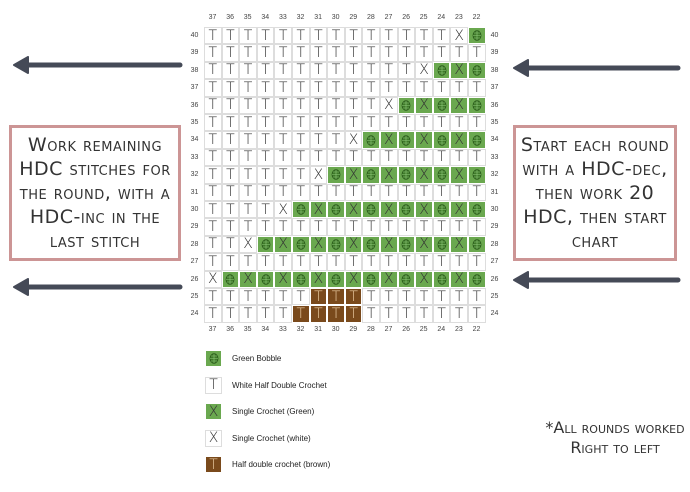 Image resolution: width=690 pixels, height=492 pixels. What do you see at coordinates (458, 329) in the screenshot?
I see `column-label-bottom: 23` at bounding box center [458, 329].